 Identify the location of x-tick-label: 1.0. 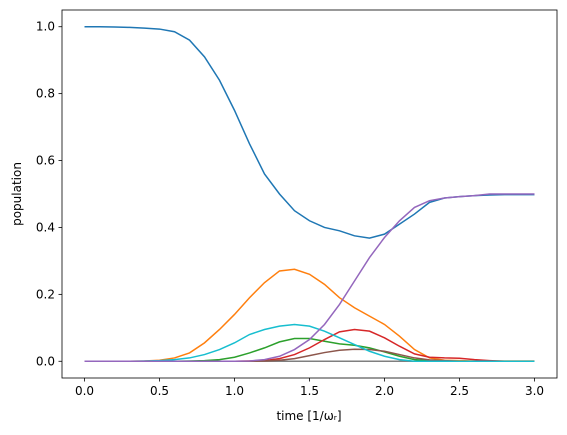
(234, 391).